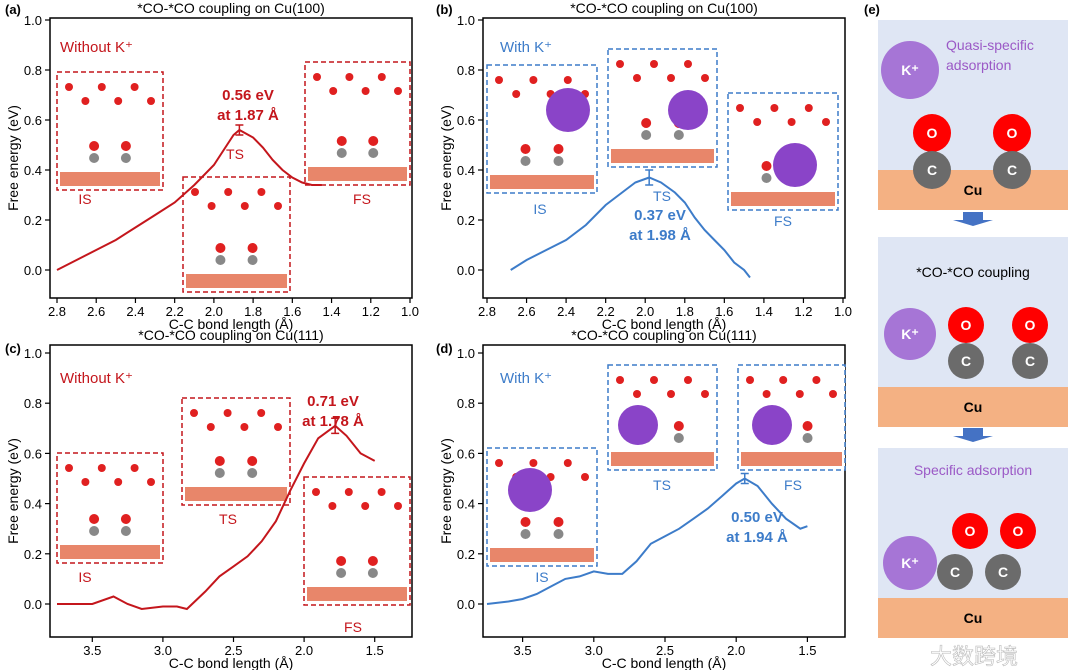  I want to click on copper-label: Cu, so click(973, 190).